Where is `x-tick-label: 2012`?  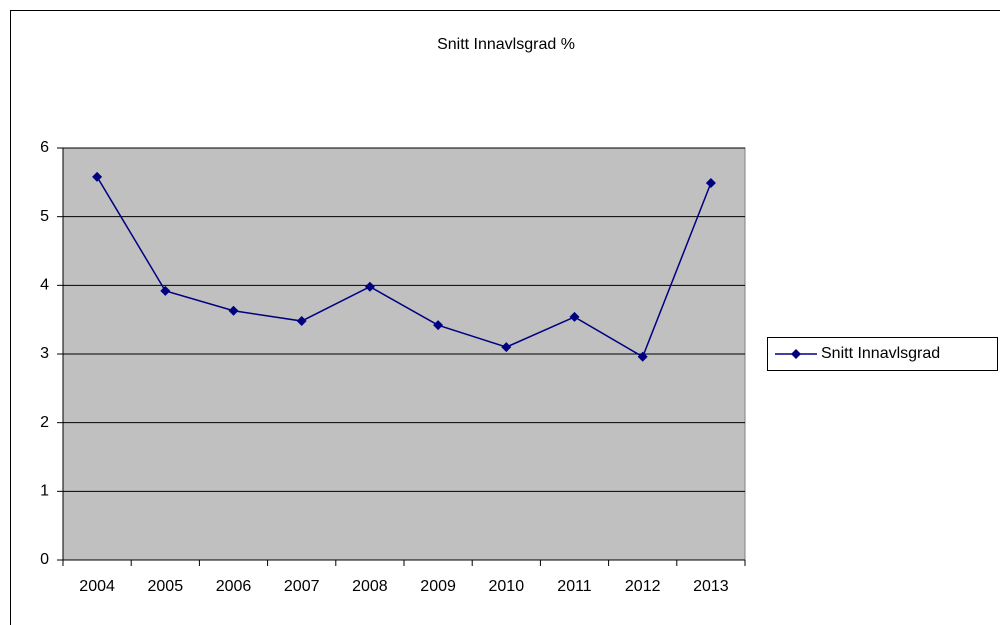 x-tick-label: 2012 is located at coordinates (643, 586).